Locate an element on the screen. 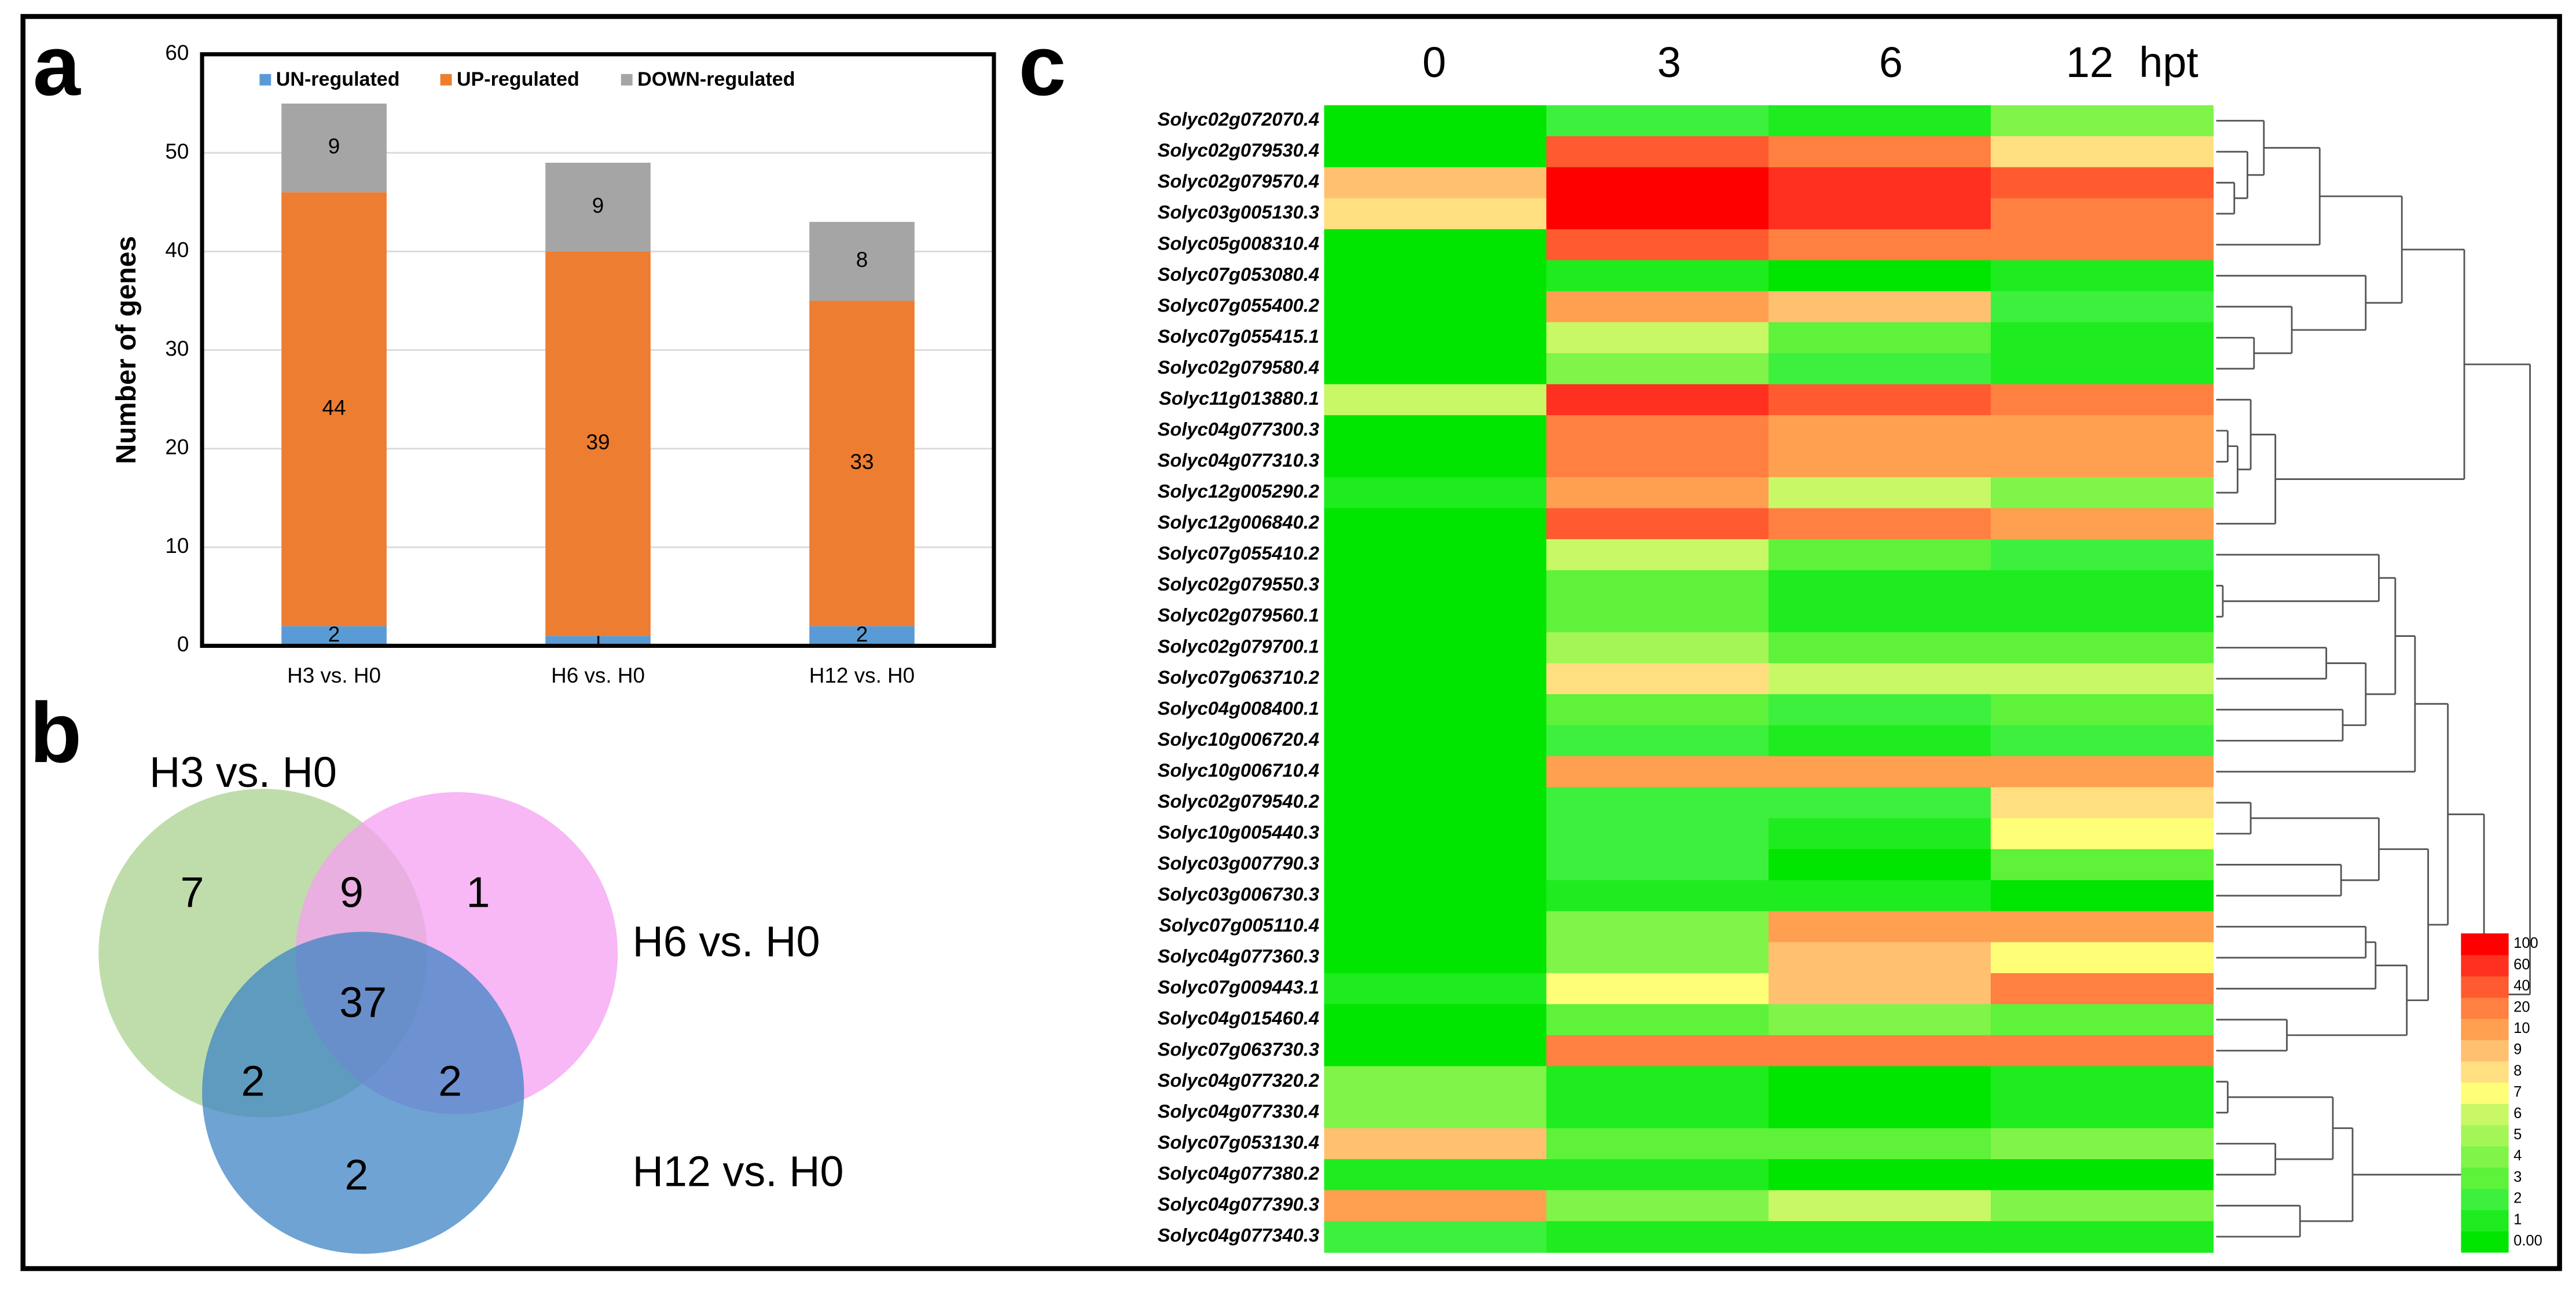 The height and width of the screenshot is (1290, 2576). row-label: Solyc04g077320.2 is located at coordinates (1238, 1080).